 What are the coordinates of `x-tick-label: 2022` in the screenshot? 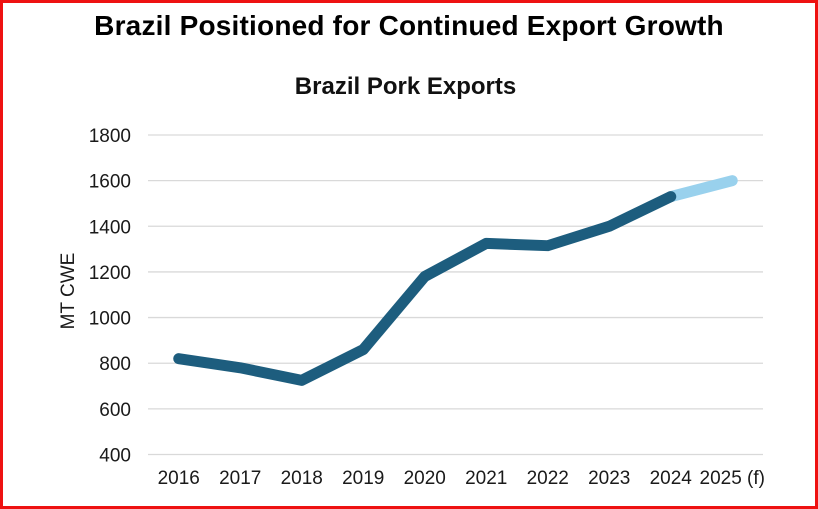 It's located at (548, 478).